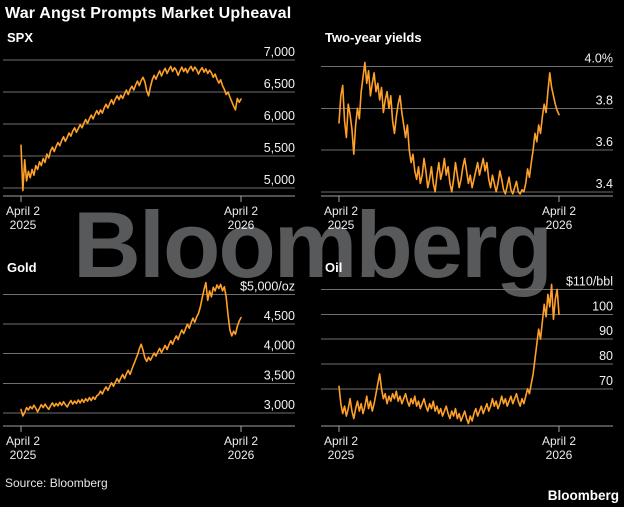  I want to click on data-line-two-year-yields, so click(449, 128).